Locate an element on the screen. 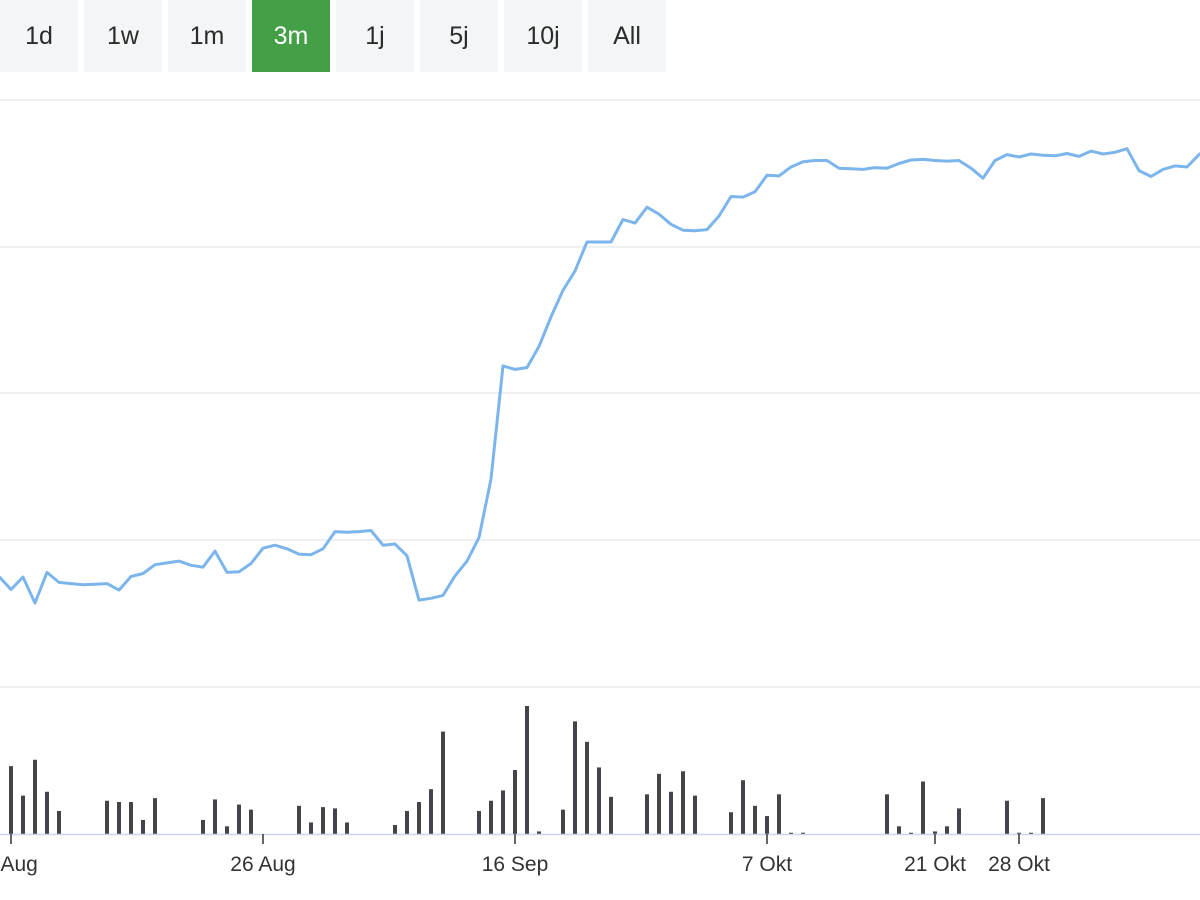  range-tab-3m: 3m is located at coordinates (291, 36).